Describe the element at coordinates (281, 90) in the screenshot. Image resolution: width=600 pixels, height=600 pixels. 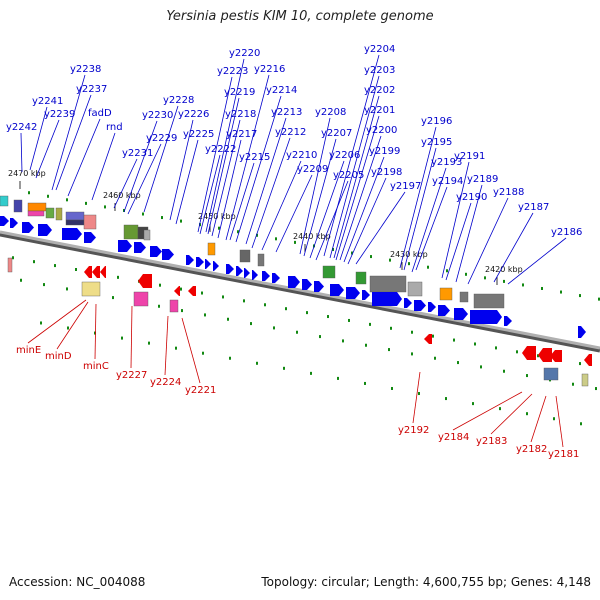
I see `gene-label-y2214: y2214` at that location.